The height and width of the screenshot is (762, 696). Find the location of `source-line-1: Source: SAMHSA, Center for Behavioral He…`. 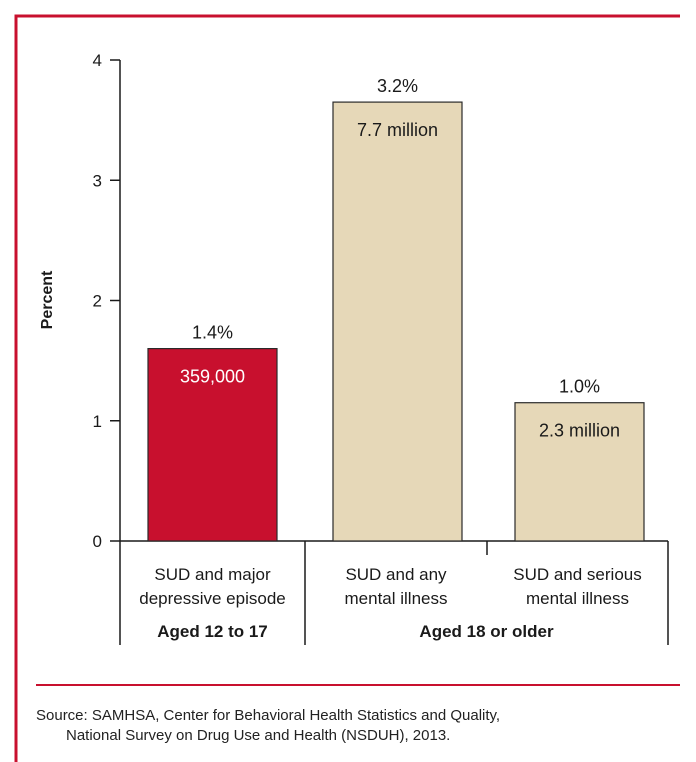

source-line-1: Source: SAMHSA, Center for Behavioral He… is located at coordinates (268, 715).